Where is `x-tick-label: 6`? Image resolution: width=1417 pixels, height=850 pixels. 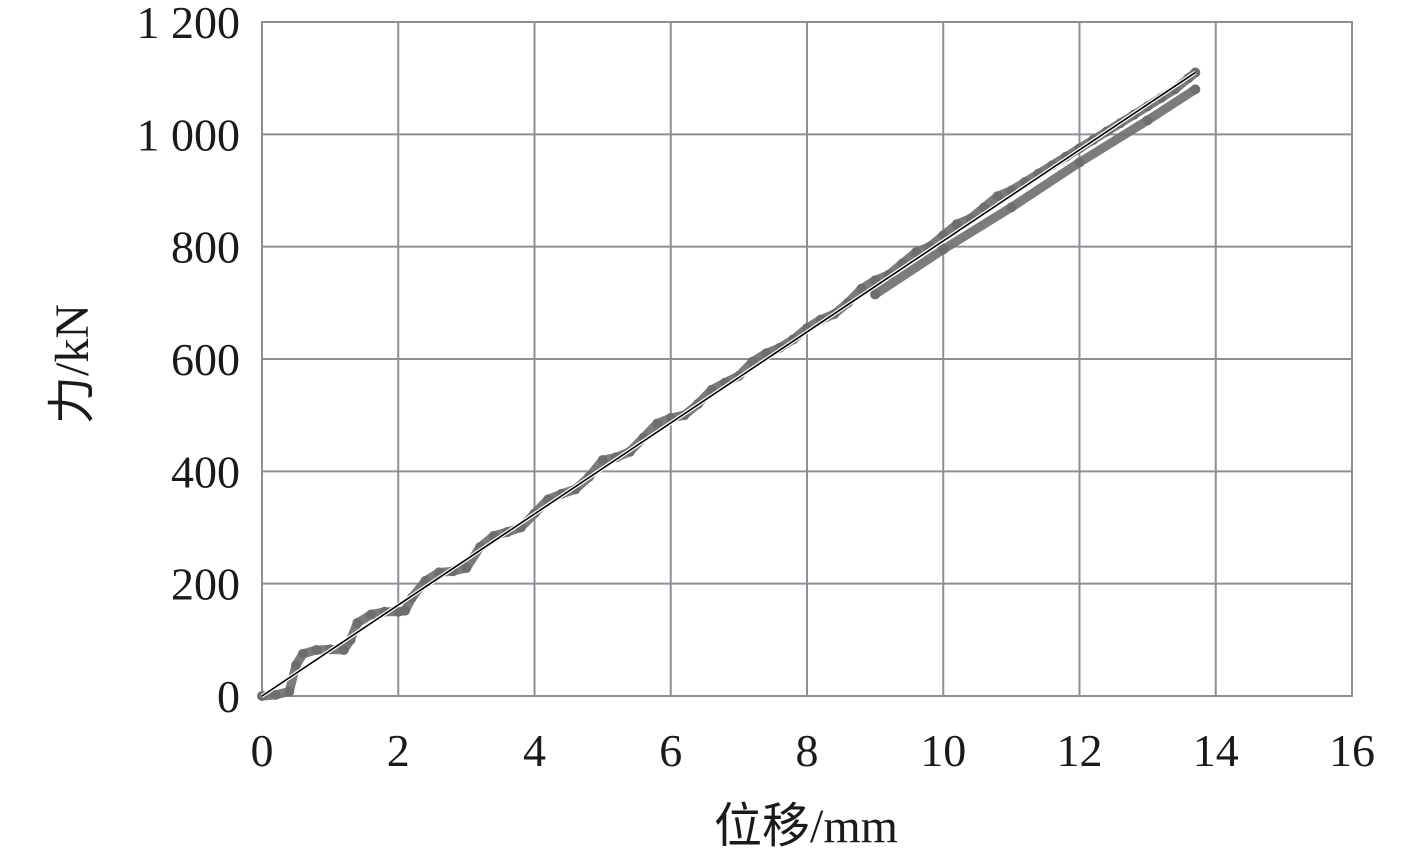 x-tick-label: 6 is located at coordinates (670, 750).